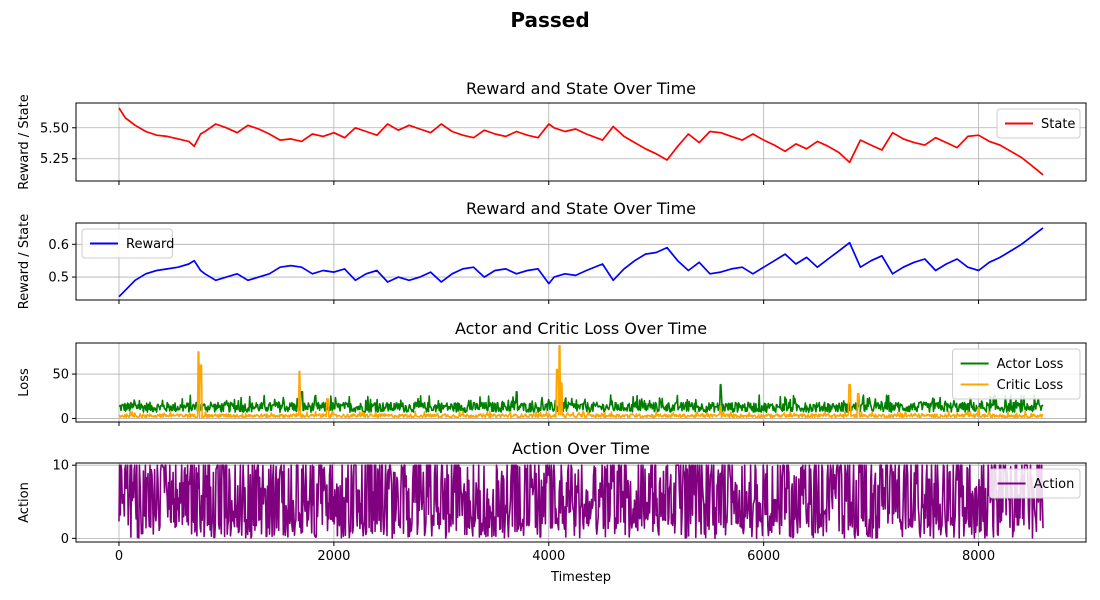 The width and height of the screenshot is (1100, 600). Describe the element at coordinates (54, 128) in the screenshot. I see `y-tick-label: 5.50` at that location.